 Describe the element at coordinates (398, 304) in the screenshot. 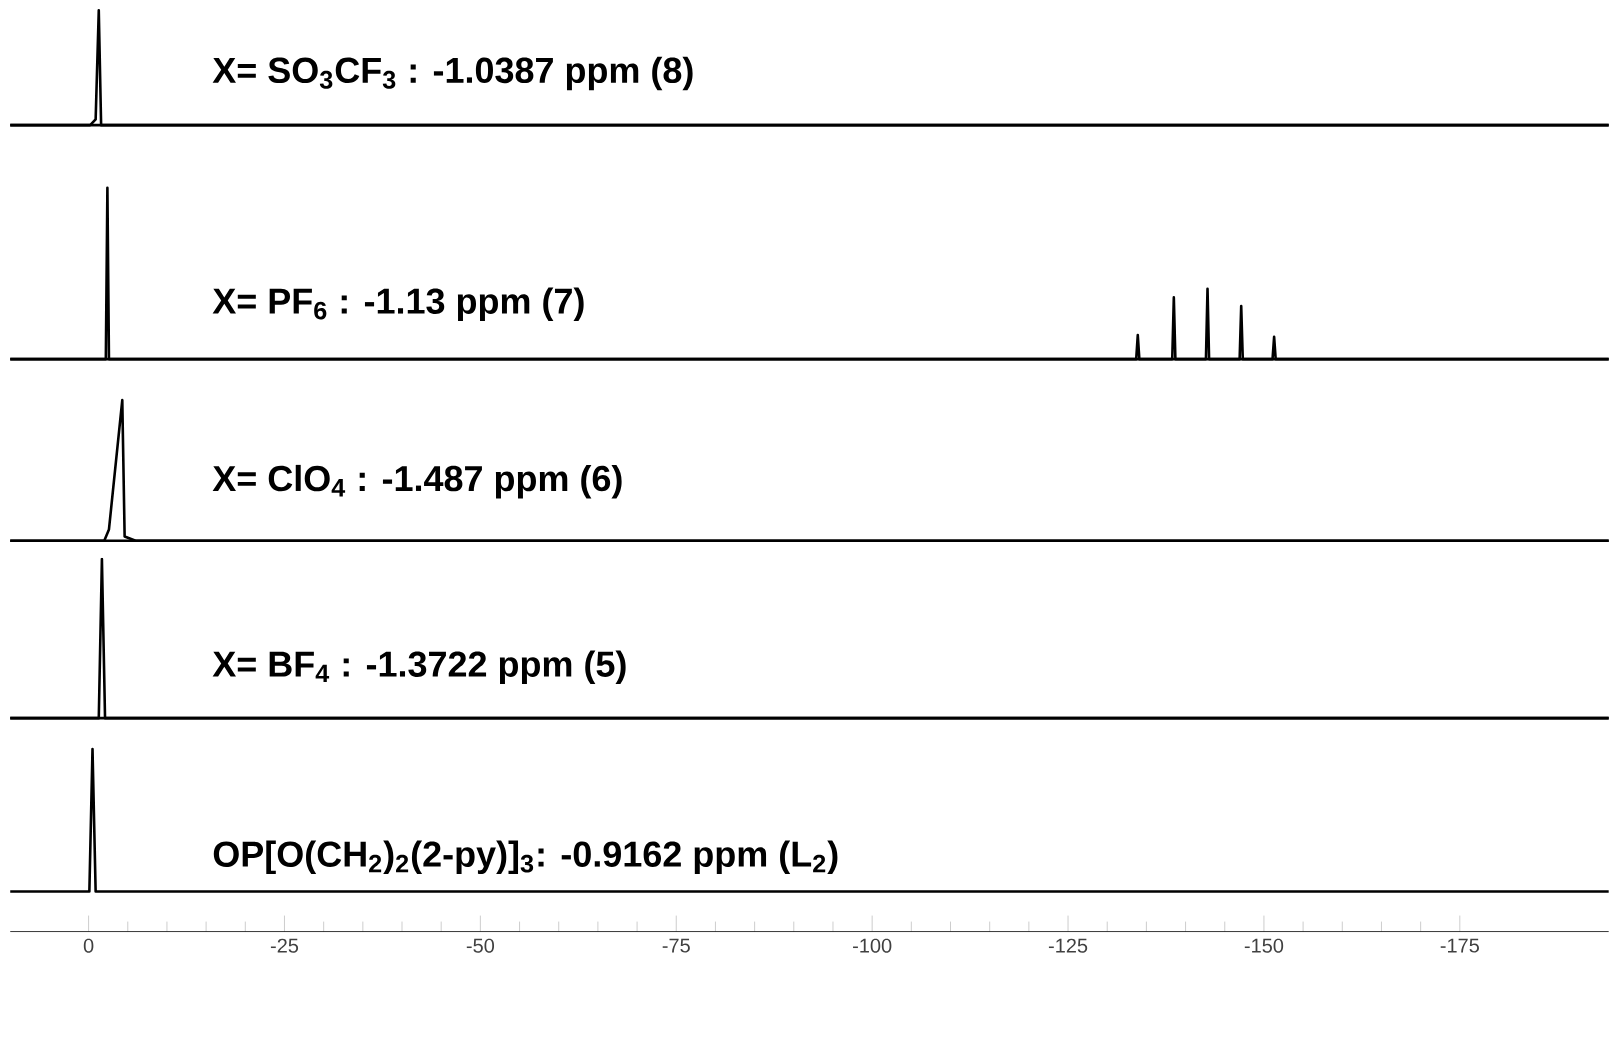

I see `annotation: X= PF$_{6}$ : -1.13 ppm (7)` at that location.